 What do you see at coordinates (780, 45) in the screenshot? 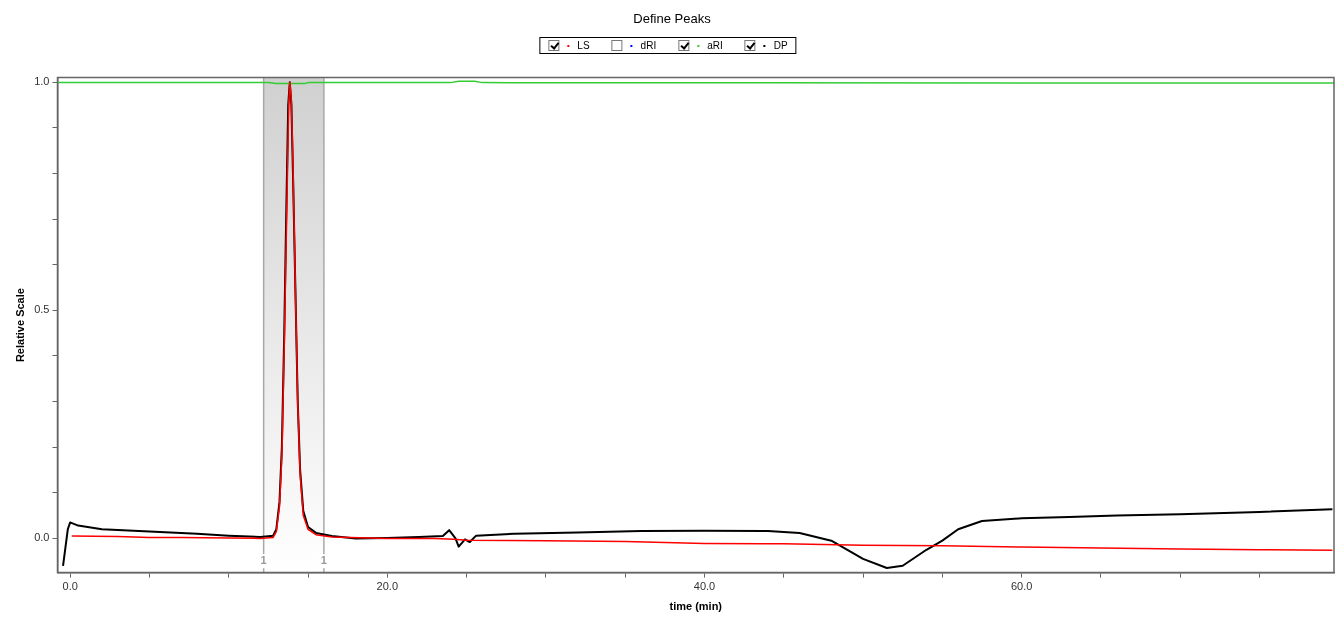
I see `legend-label: DP` at bounding box center [780, 45].